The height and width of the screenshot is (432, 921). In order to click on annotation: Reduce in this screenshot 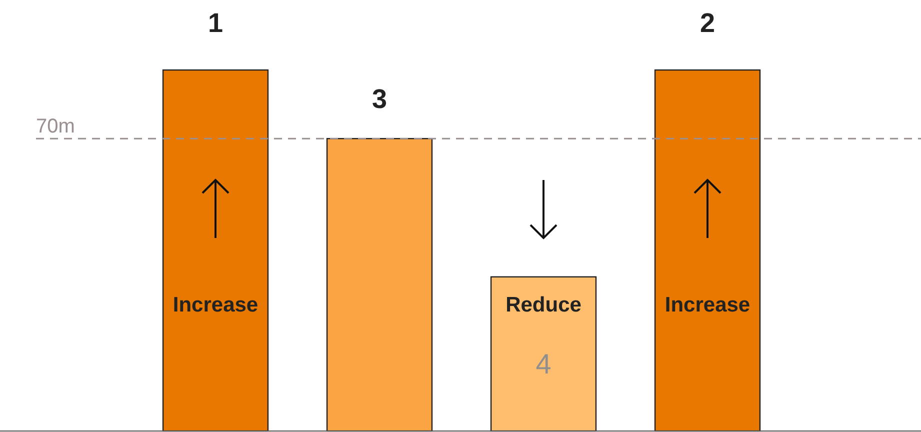, I will do `click(544, 305)`.